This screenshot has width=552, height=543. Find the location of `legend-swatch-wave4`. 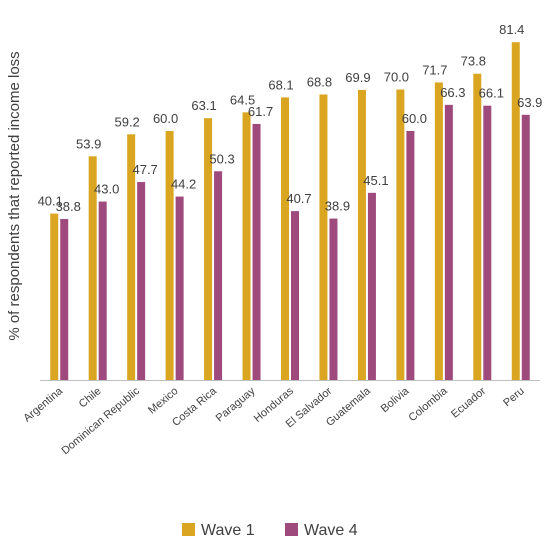

legend-swatch-wave4 is located at coordinates (291, 529).